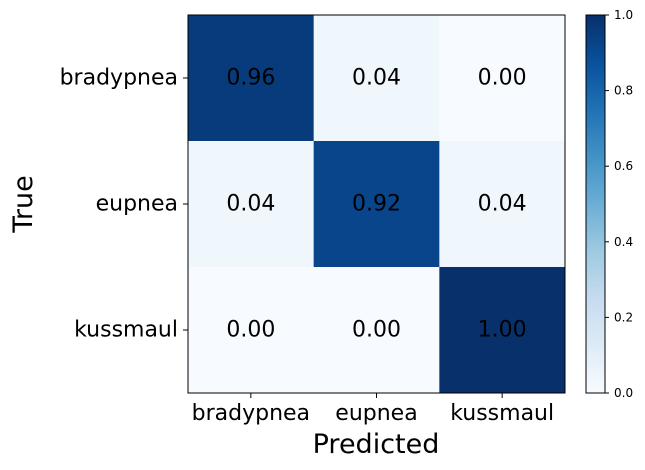  Describe the element at coordinates (251, 413) in the screenshot. I see `x-tick-label: bradypnea` at that location.